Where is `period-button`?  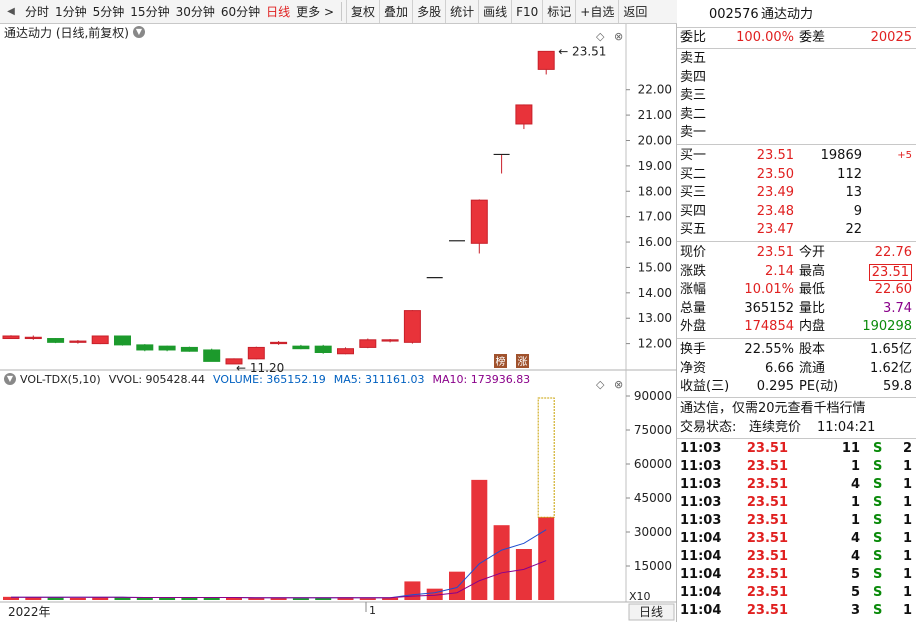
period-button is located at coordinates (651, 612).